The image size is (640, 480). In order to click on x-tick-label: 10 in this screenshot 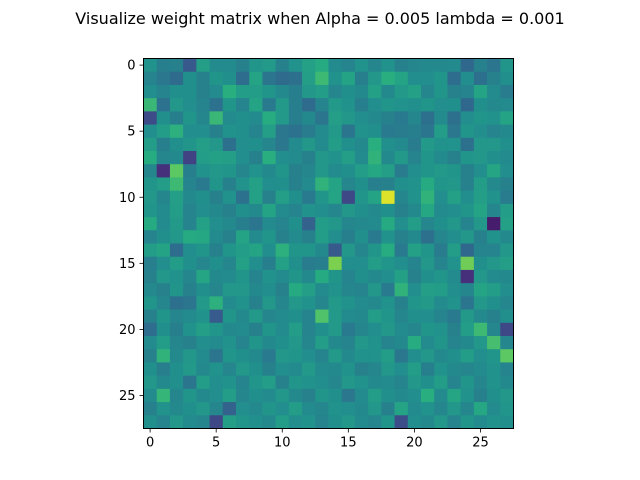, I will do `click(282, 443)`.